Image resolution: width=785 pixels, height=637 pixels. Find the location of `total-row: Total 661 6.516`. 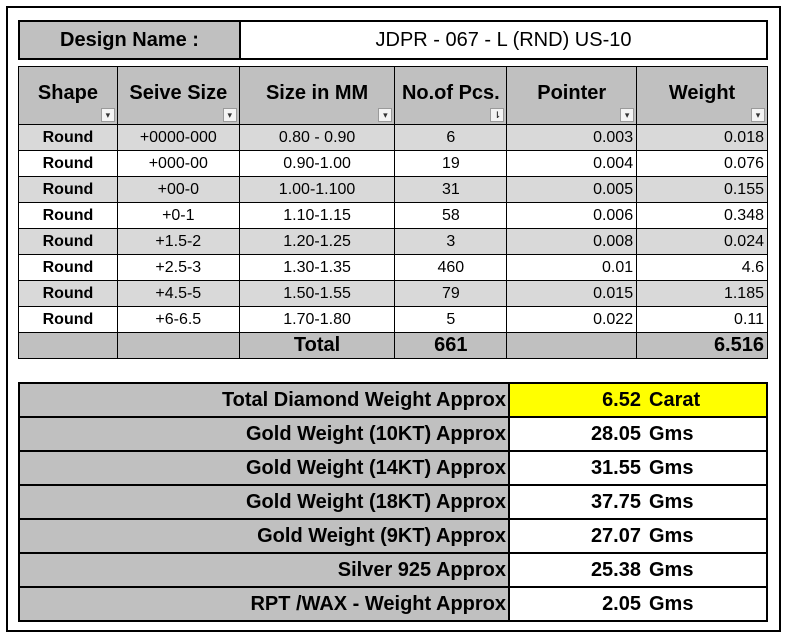

total-row: Total 661 6.516 is located at coordinates (393, 345).